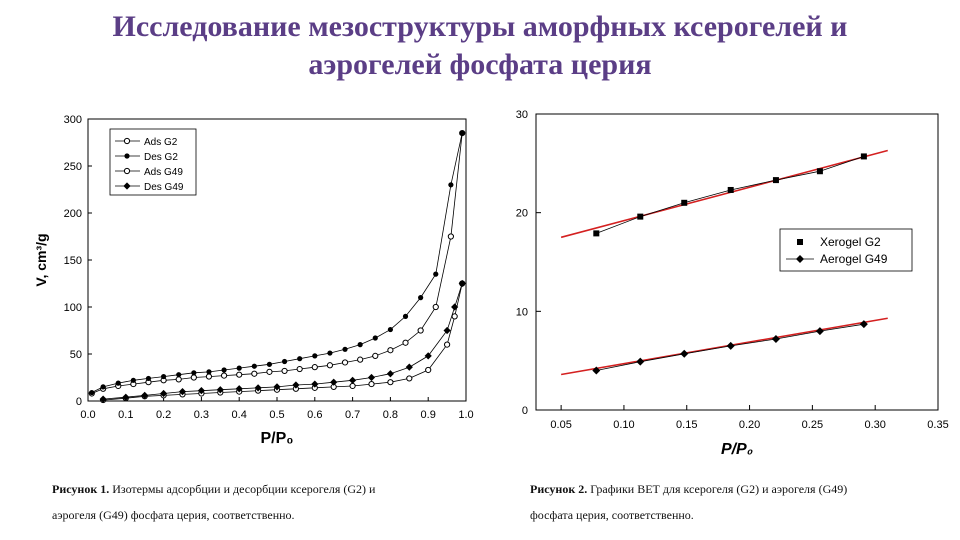 The width and height of the screenshot is (960, 540). Describe the element at coordinates (163, 172) in the screenshot. I see `legend-label: Ads G49` at that location.